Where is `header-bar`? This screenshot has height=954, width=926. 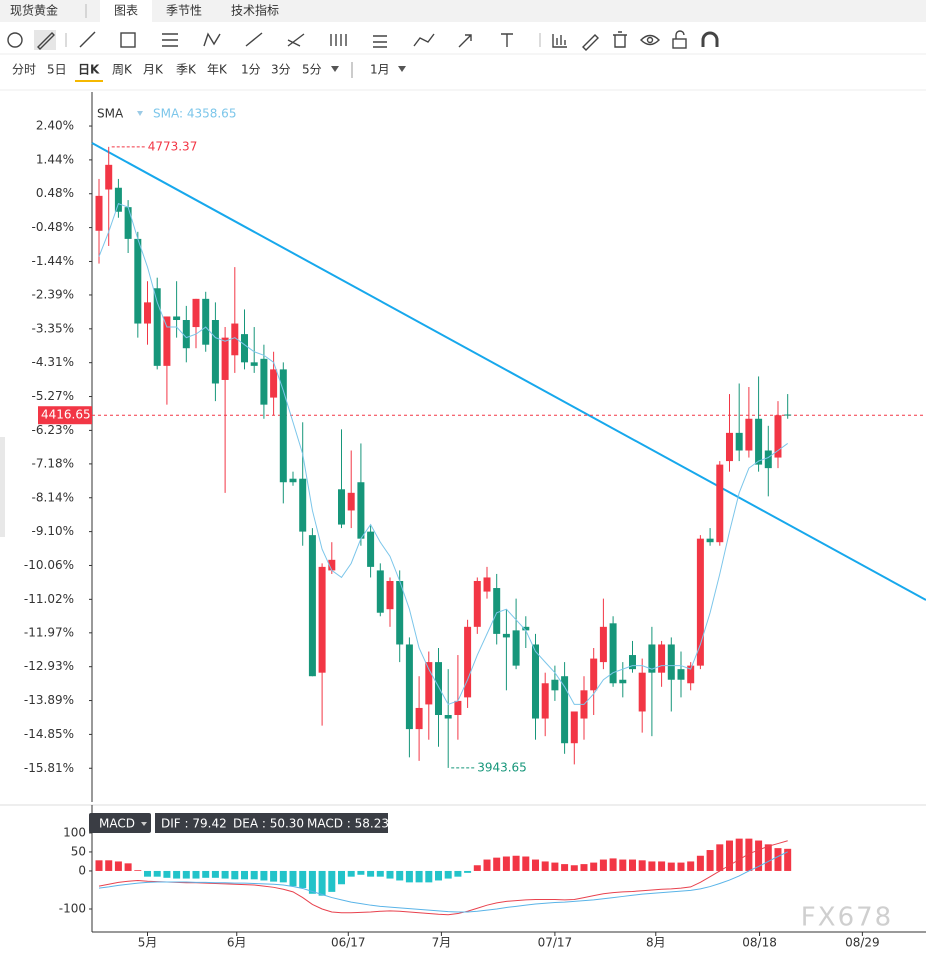 header-bar is located at coordinates (463, 11).